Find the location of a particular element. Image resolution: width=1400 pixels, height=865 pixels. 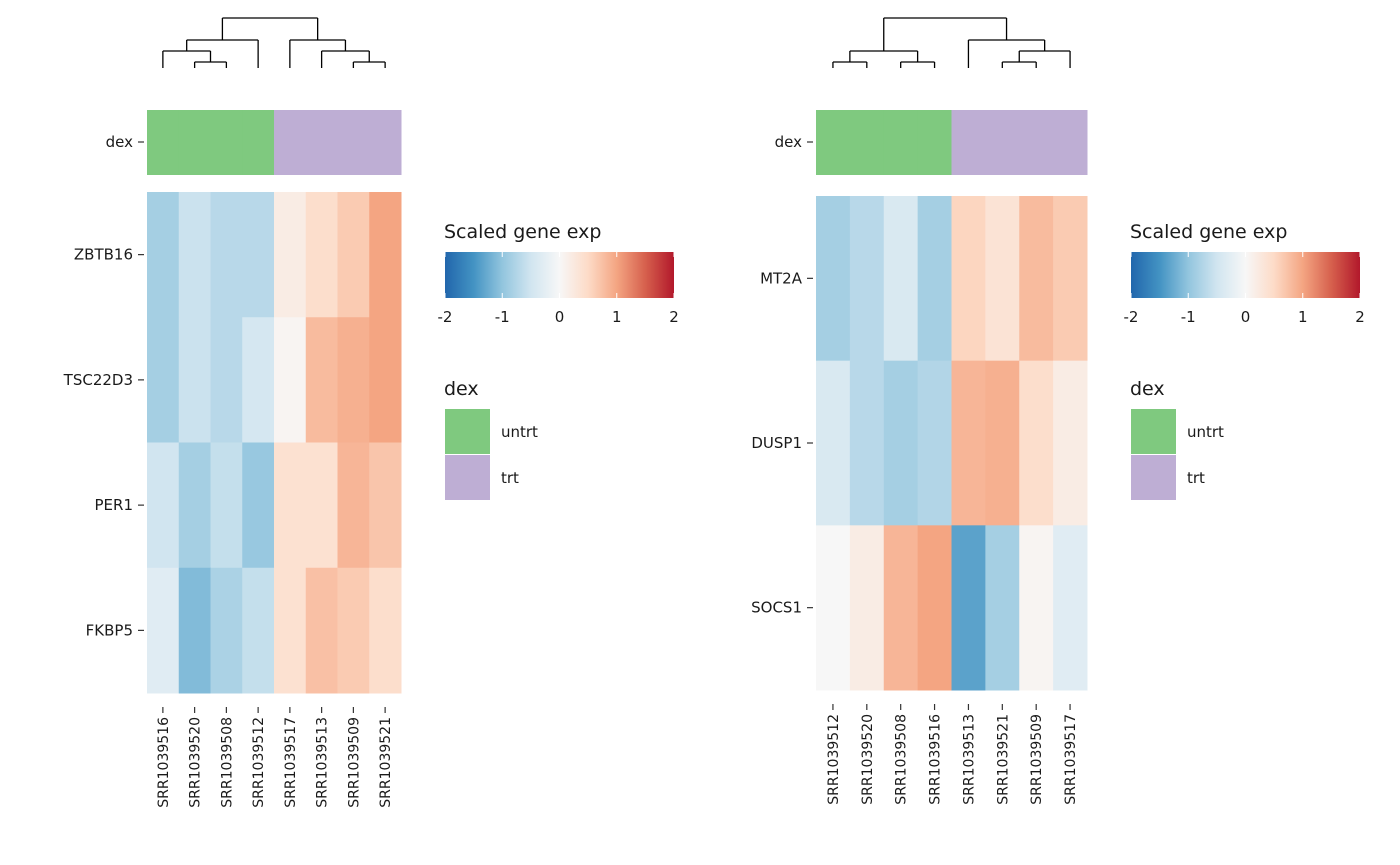

gene-label: TSC22D3 is located at coordinates (98, 380).